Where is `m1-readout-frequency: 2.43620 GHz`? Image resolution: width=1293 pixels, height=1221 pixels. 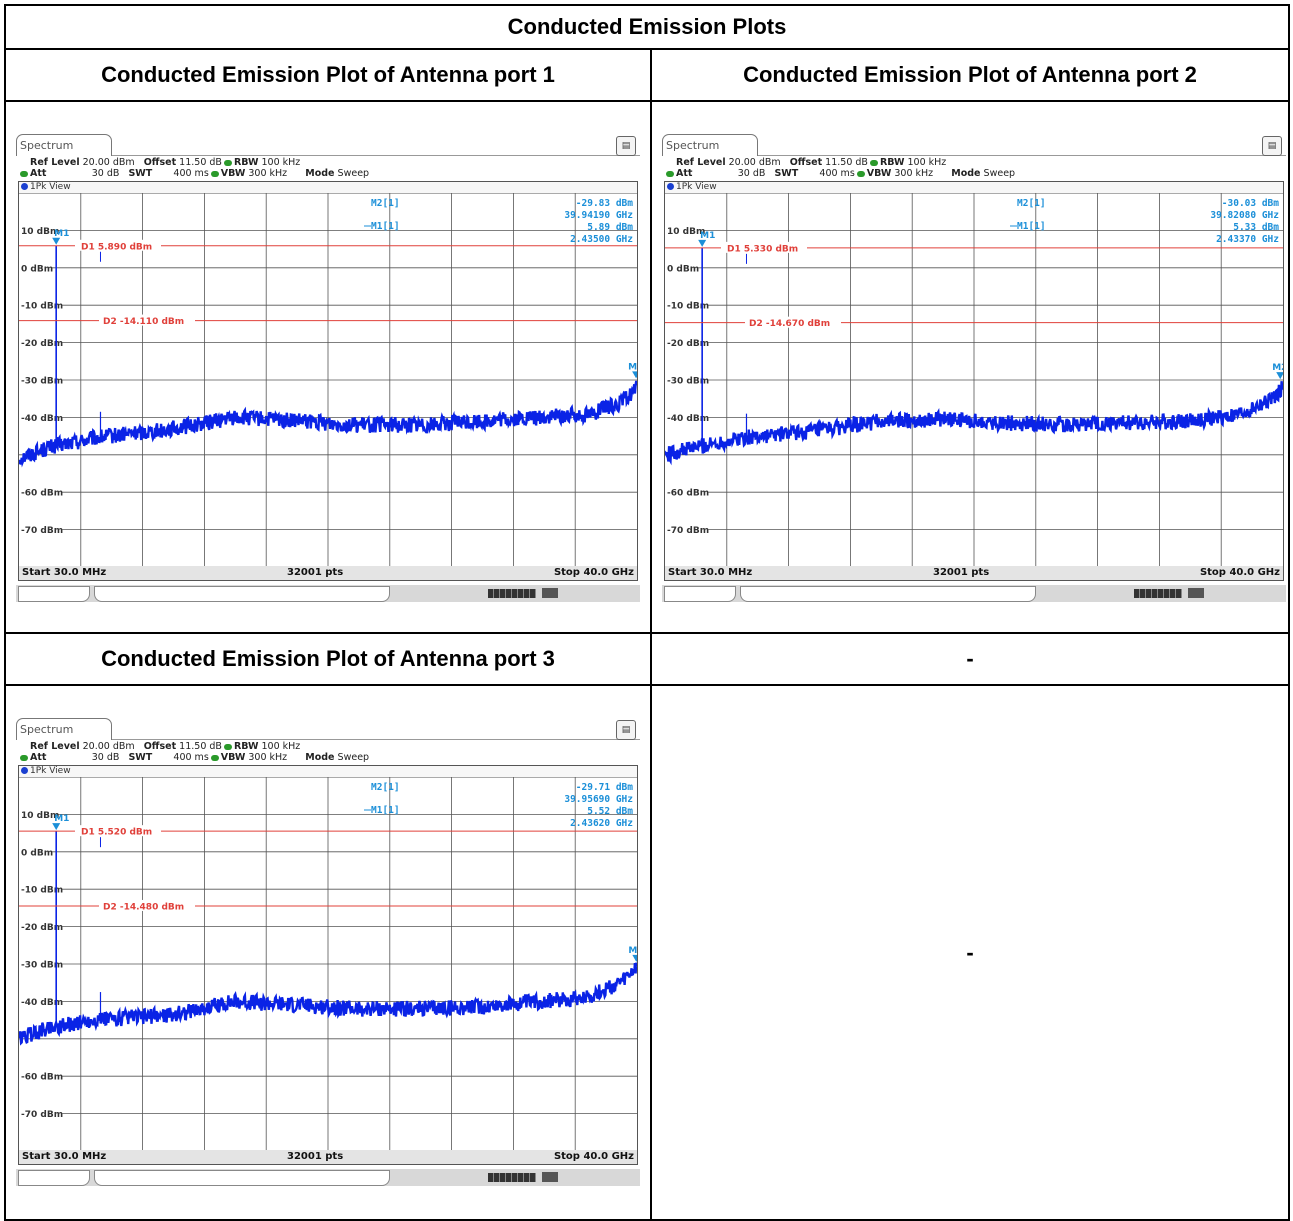 m1-readout-frequency: 2.43620 GHz is located at coordinates (601, 823).